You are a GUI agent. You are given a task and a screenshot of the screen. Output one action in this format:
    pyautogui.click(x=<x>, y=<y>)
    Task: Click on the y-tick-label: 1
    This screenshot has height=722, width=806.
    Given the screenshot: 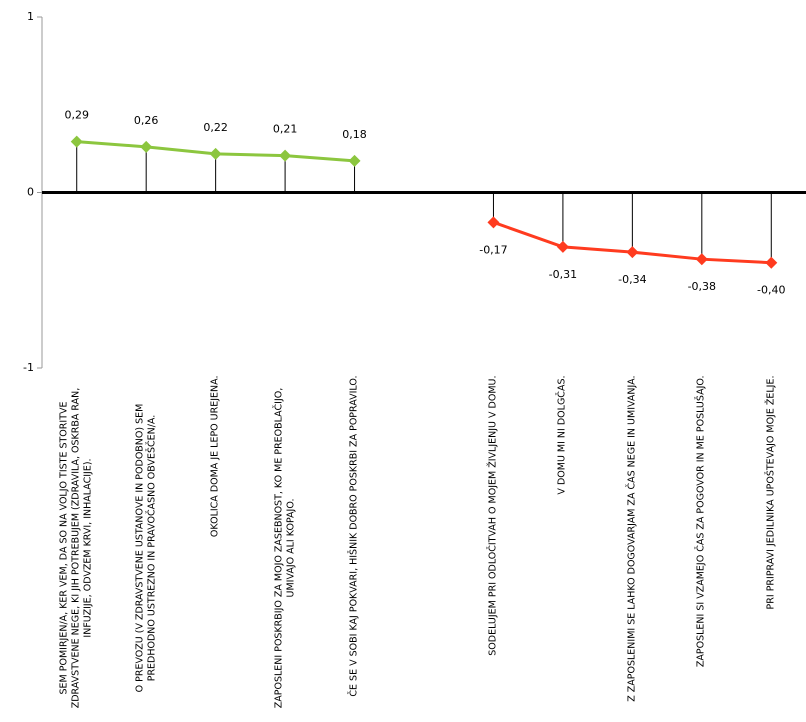 What is the action you would take?
    pyautogui.click(x=30, y=16)
    